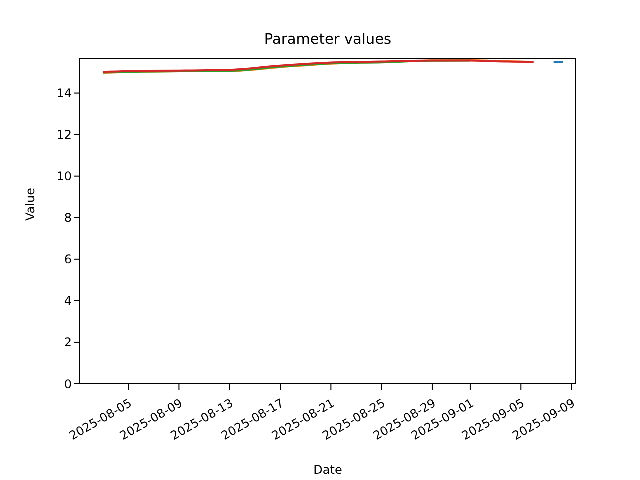  Describe the element at coordinates (64, 93) in the screenshot. I see `y-tick-label: 14` at that location.